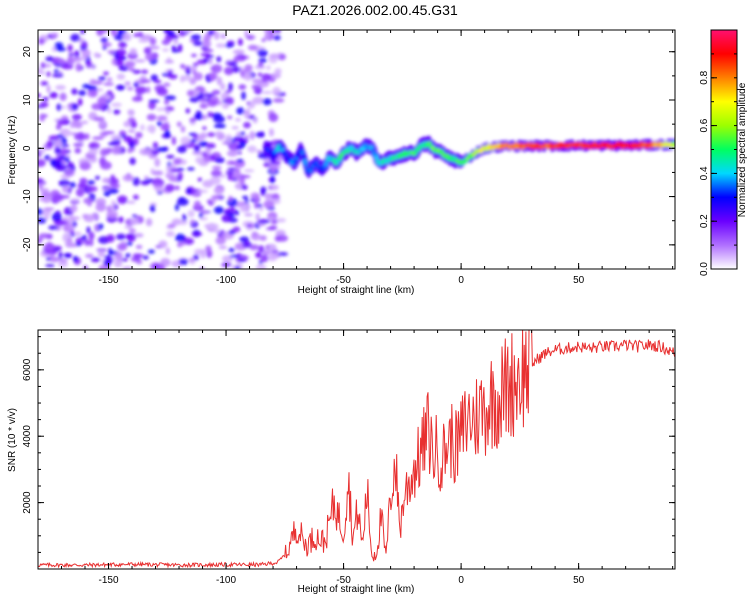 This screenshot has width=750, height=600. What do you see at coordinates (724, 149) in the screenshot?
I see `colorbar` at bounding box center [724, 149].